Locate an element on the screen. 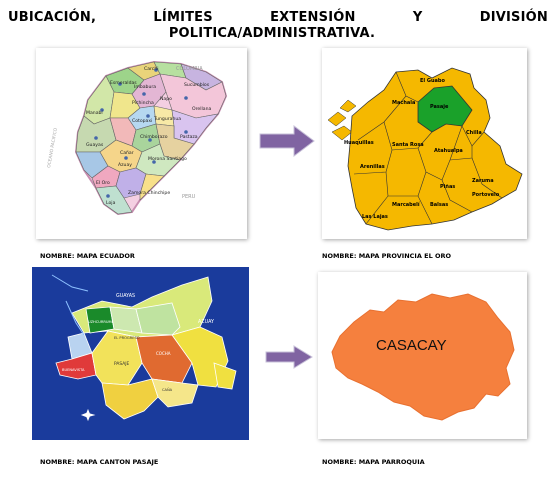 This screenshot has height=480, width=556. province-label: Napo is located at coordinates (166, 99).